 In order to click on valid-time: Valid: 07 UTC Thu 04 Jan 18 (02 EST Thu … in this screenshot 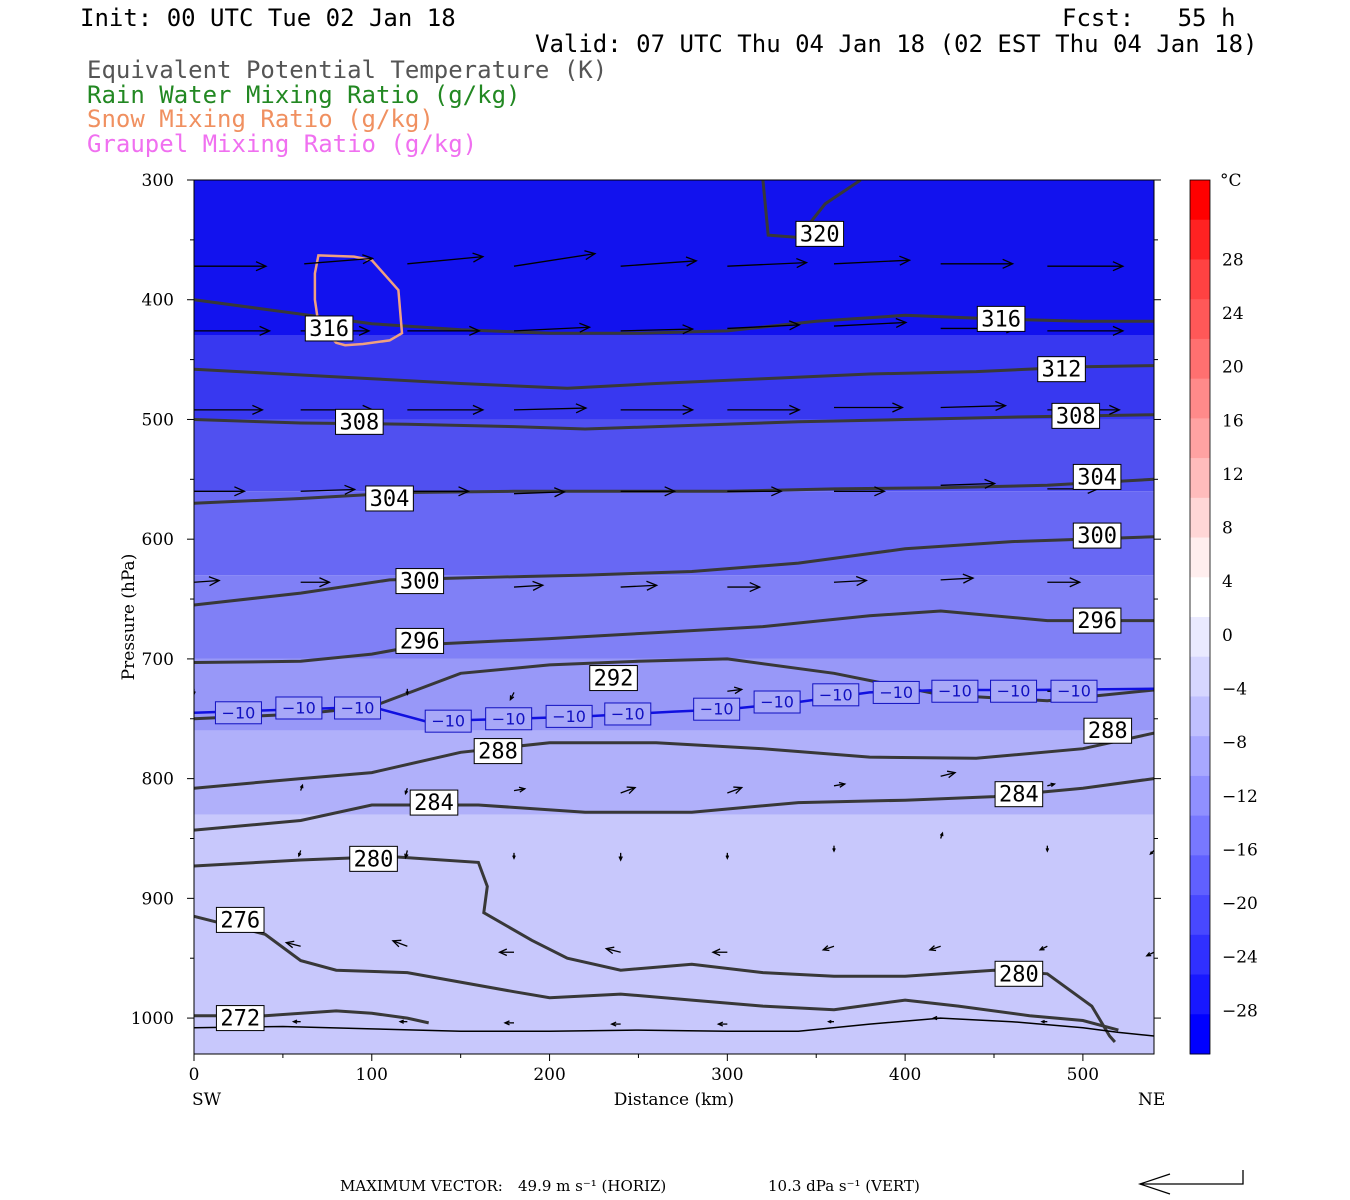, I will do `click(896, 44)`.